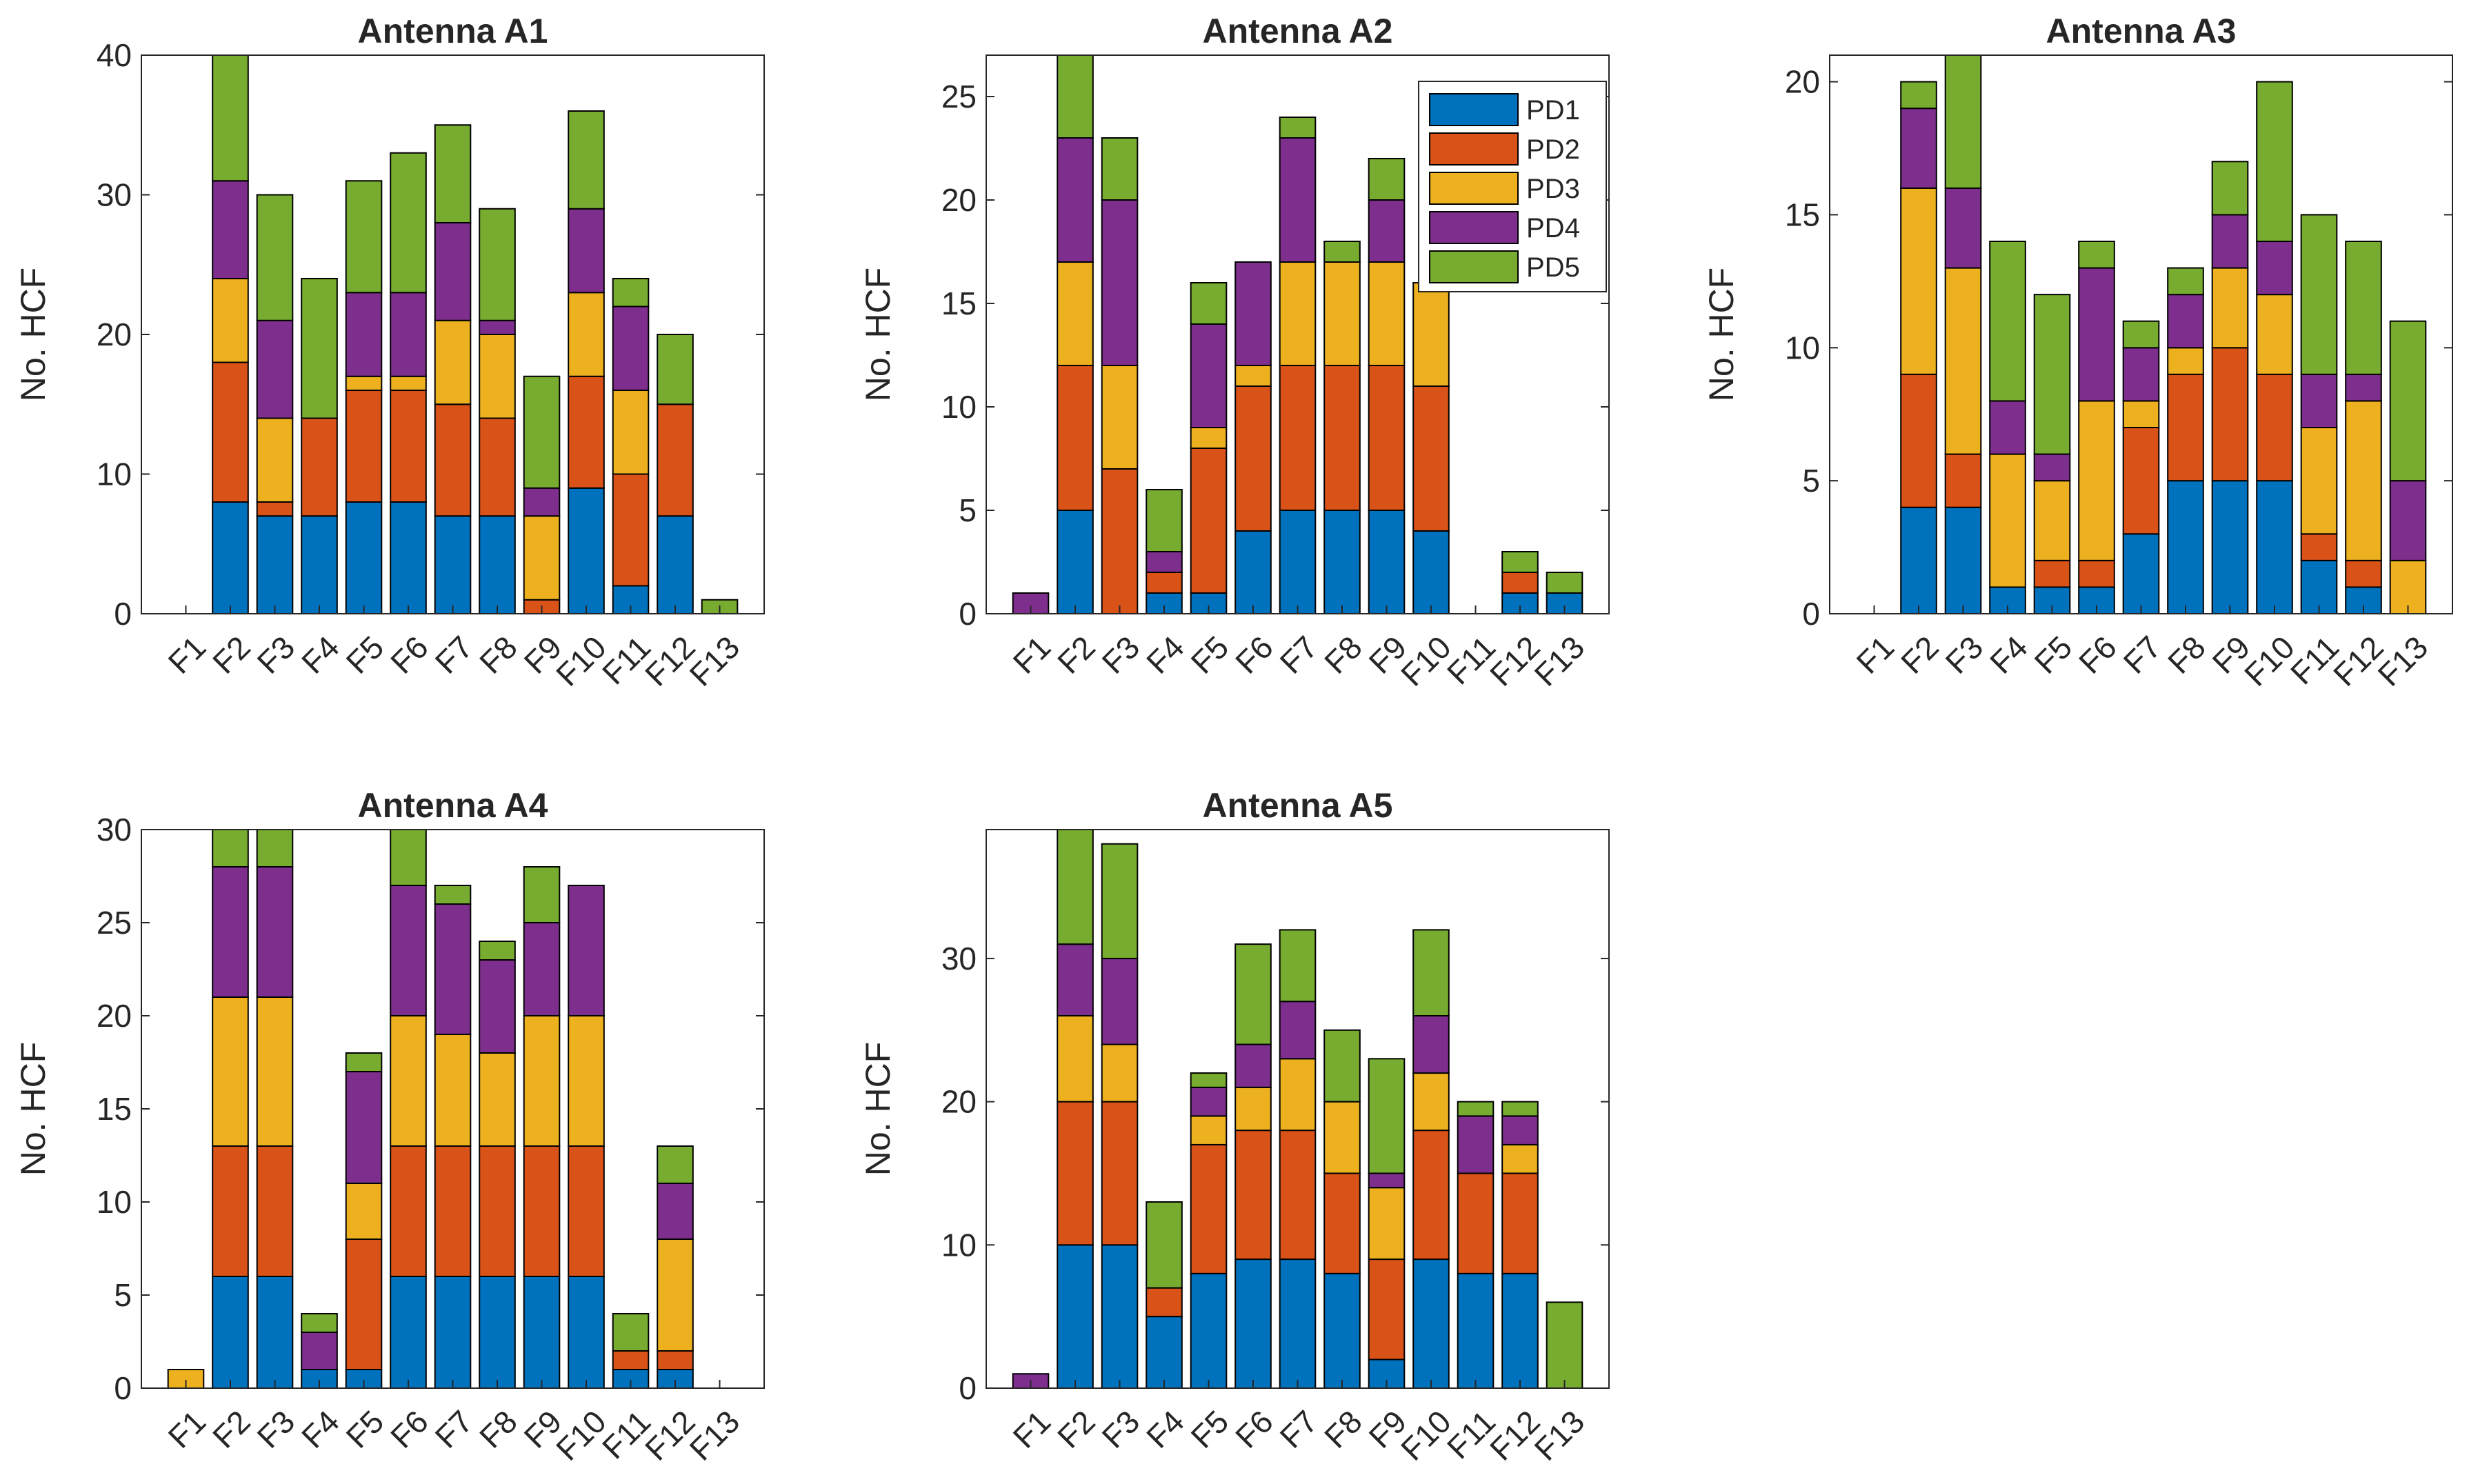 The width and height of the screenshot is (2469, 1484). I want to click on bar-segment-pd3-f7, so click(1298, 313).